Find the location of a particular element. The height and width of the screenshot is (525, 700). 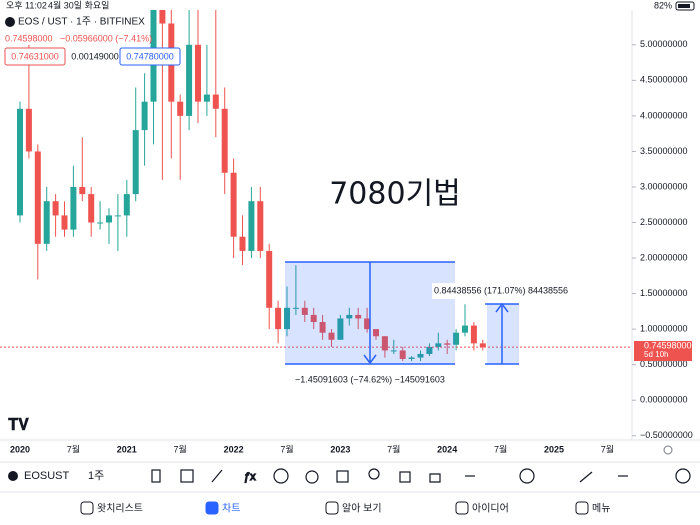

nav-label: 아이디어 is located at coordinates (490, 509).